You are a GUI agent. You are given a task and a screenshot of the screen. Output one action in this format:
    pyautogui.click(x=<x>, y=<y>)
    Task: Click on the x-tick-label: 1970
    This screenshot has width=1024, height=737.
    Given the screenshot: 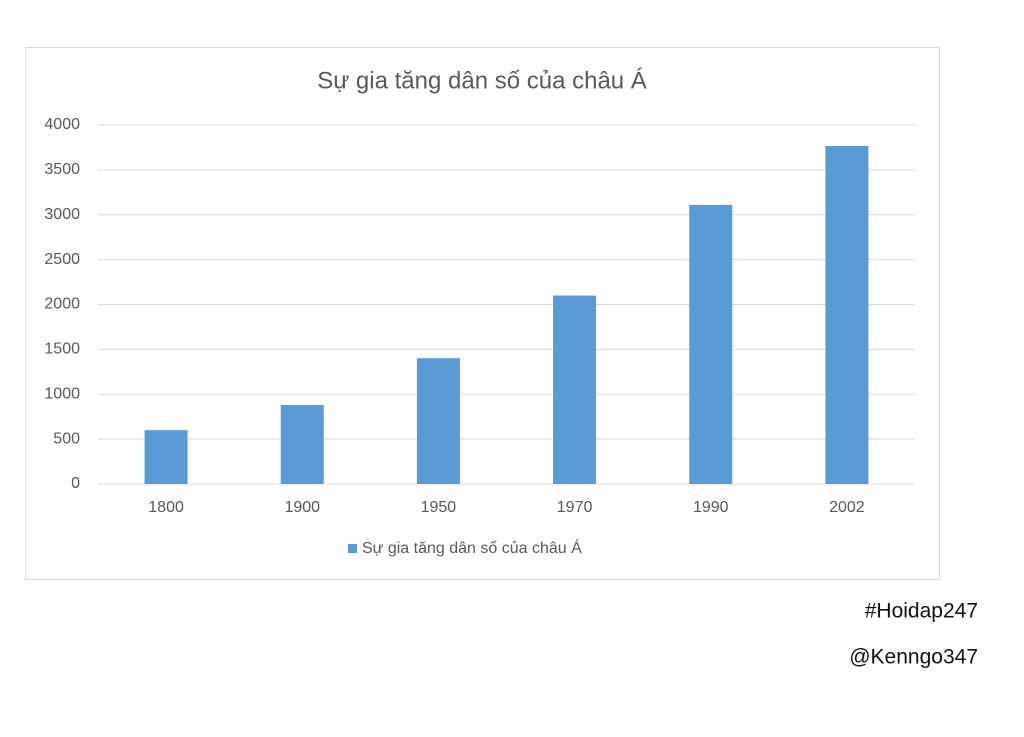 What is the action you would take?
    pyautogui.click(x=575, y=507)
    